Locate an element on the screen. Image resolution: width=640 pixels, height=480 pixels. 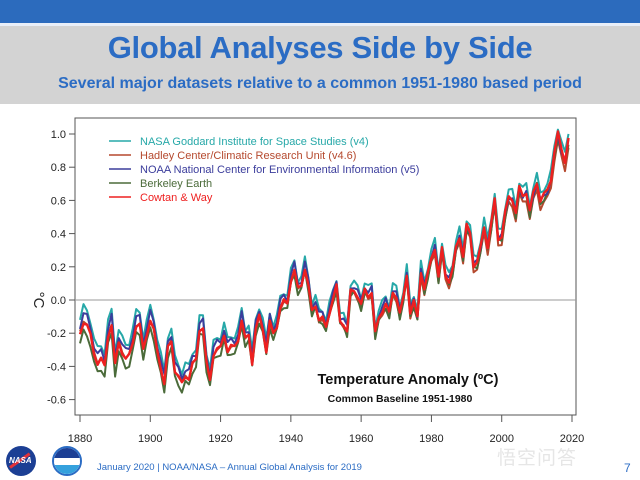
y-tick-label: 0.4 is located at coordinates (58, 235).